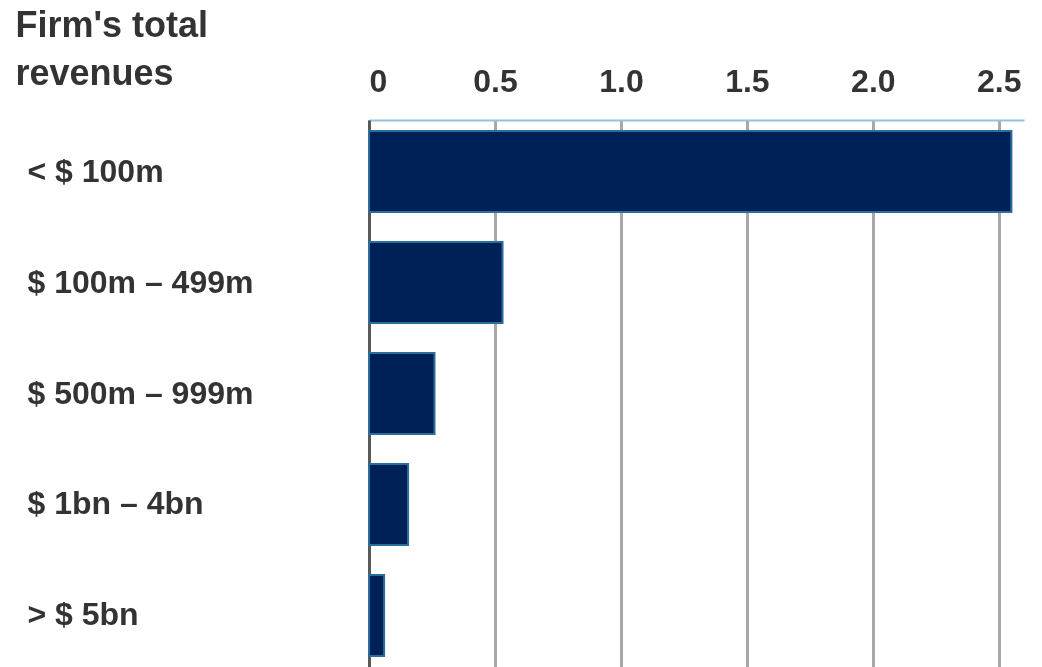 The height and width of the screenshot is (667, 1042). Describe the element at coordinates (112, 48) in the screenshot. I see `y-axis-title: Firm's total revenues` at that location.